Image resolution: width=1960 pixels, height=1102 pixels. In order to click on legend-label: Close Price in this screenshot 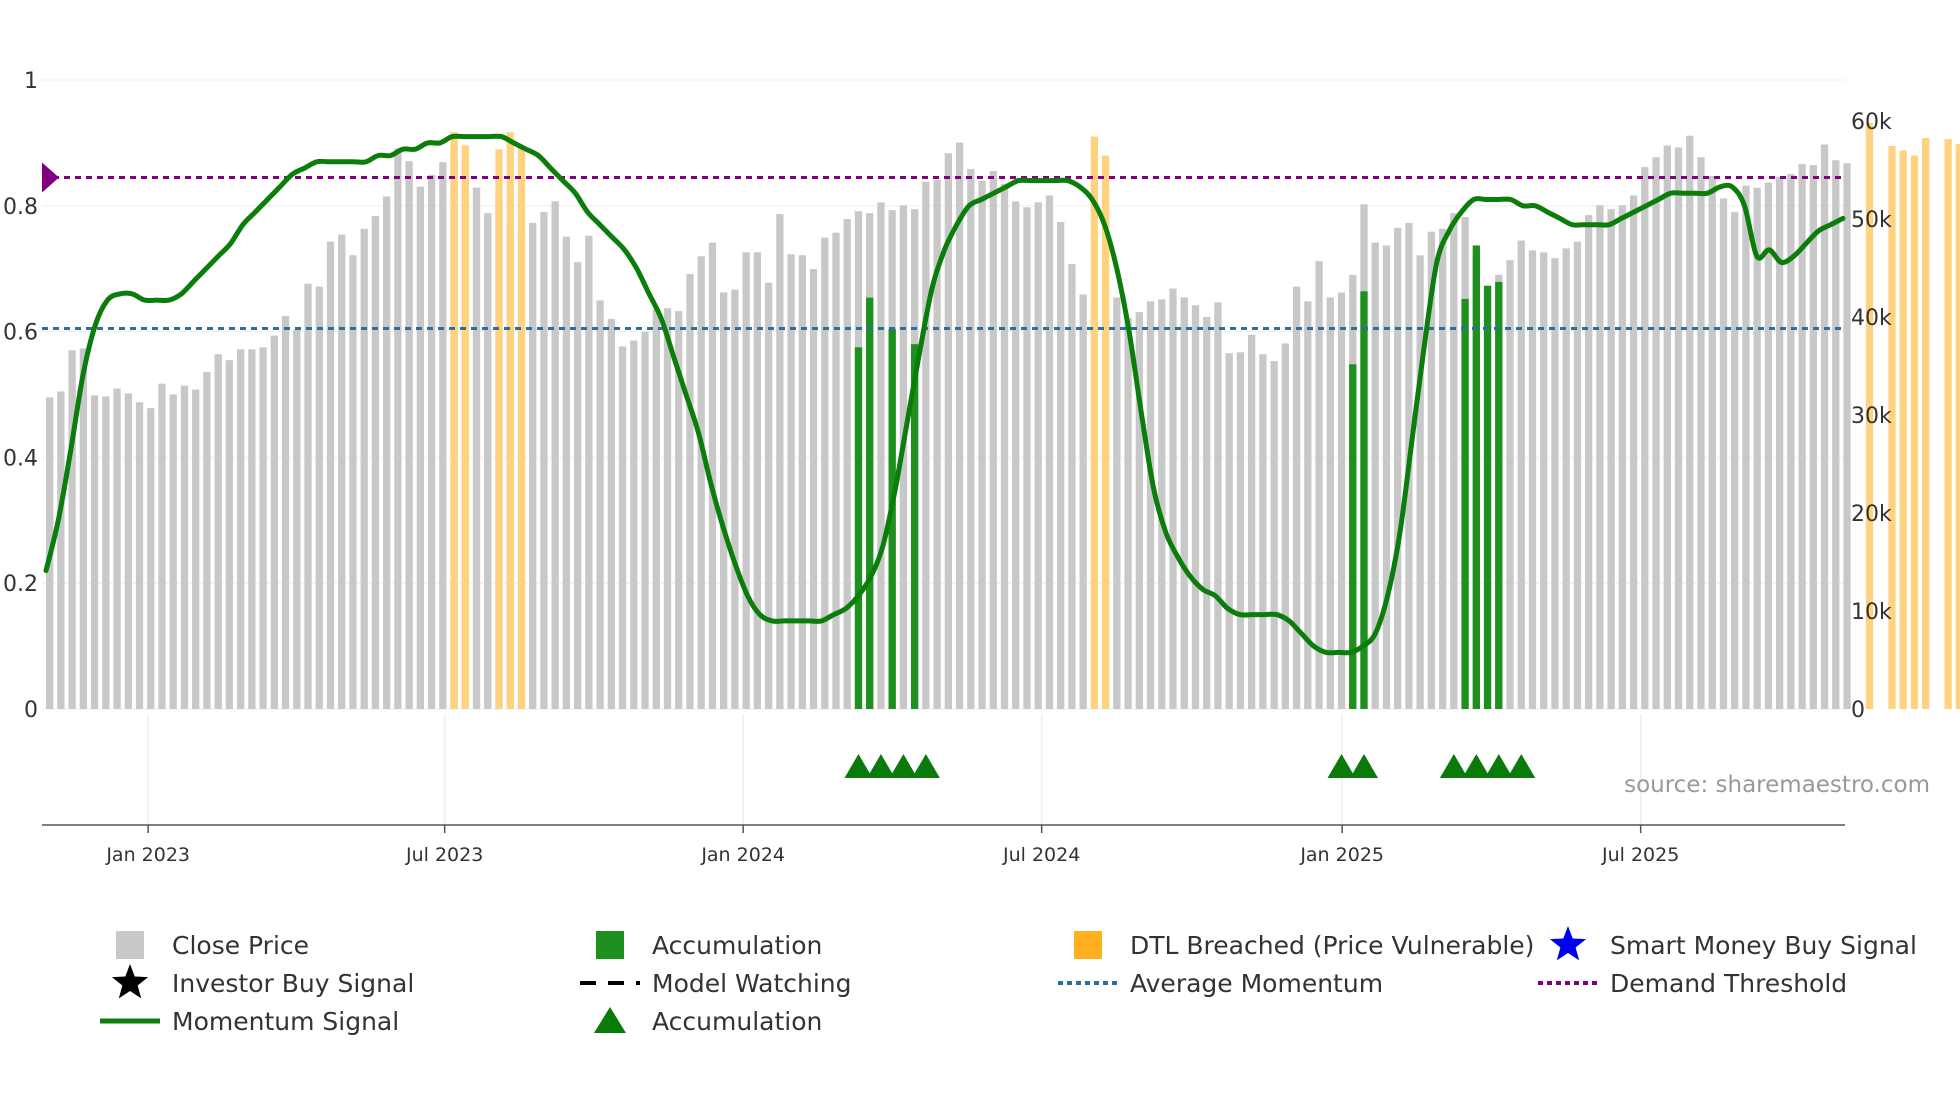, I will do `click(240, 945)`.